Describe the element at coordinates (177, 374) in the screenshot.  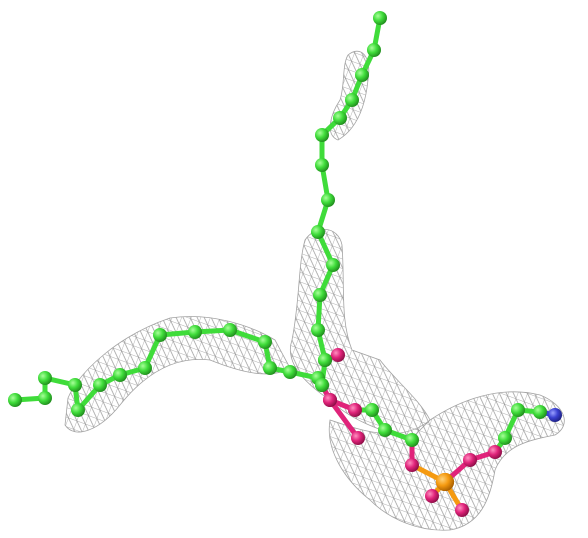
I see `mesh-left` at that location.